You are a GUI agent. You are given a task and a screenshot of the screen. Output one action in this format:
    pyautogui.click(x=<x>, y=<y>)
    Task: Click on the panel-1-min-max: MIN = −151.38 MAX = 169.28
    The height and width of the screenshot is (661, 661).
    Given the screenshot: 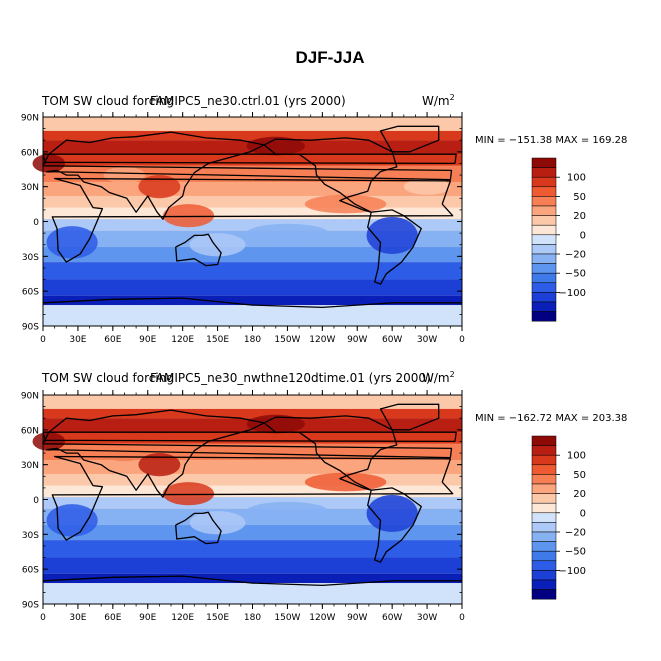 What is the action you would take?
    pyautogui.click(x=551, y=140)
    